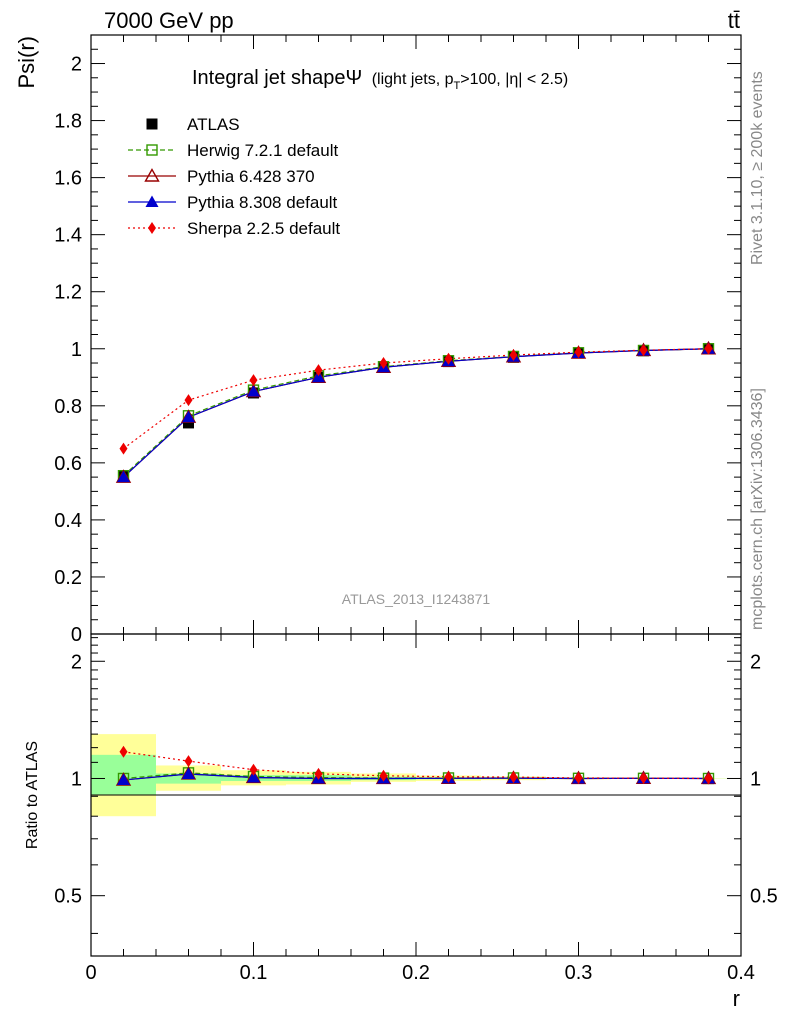 Image resolution: width=786 pixels, height=1024 pixels. Describe the element at coordinates (764, 897) in the screenshot. I see `ratio-y-tick-label-right: 0.5` at that location.